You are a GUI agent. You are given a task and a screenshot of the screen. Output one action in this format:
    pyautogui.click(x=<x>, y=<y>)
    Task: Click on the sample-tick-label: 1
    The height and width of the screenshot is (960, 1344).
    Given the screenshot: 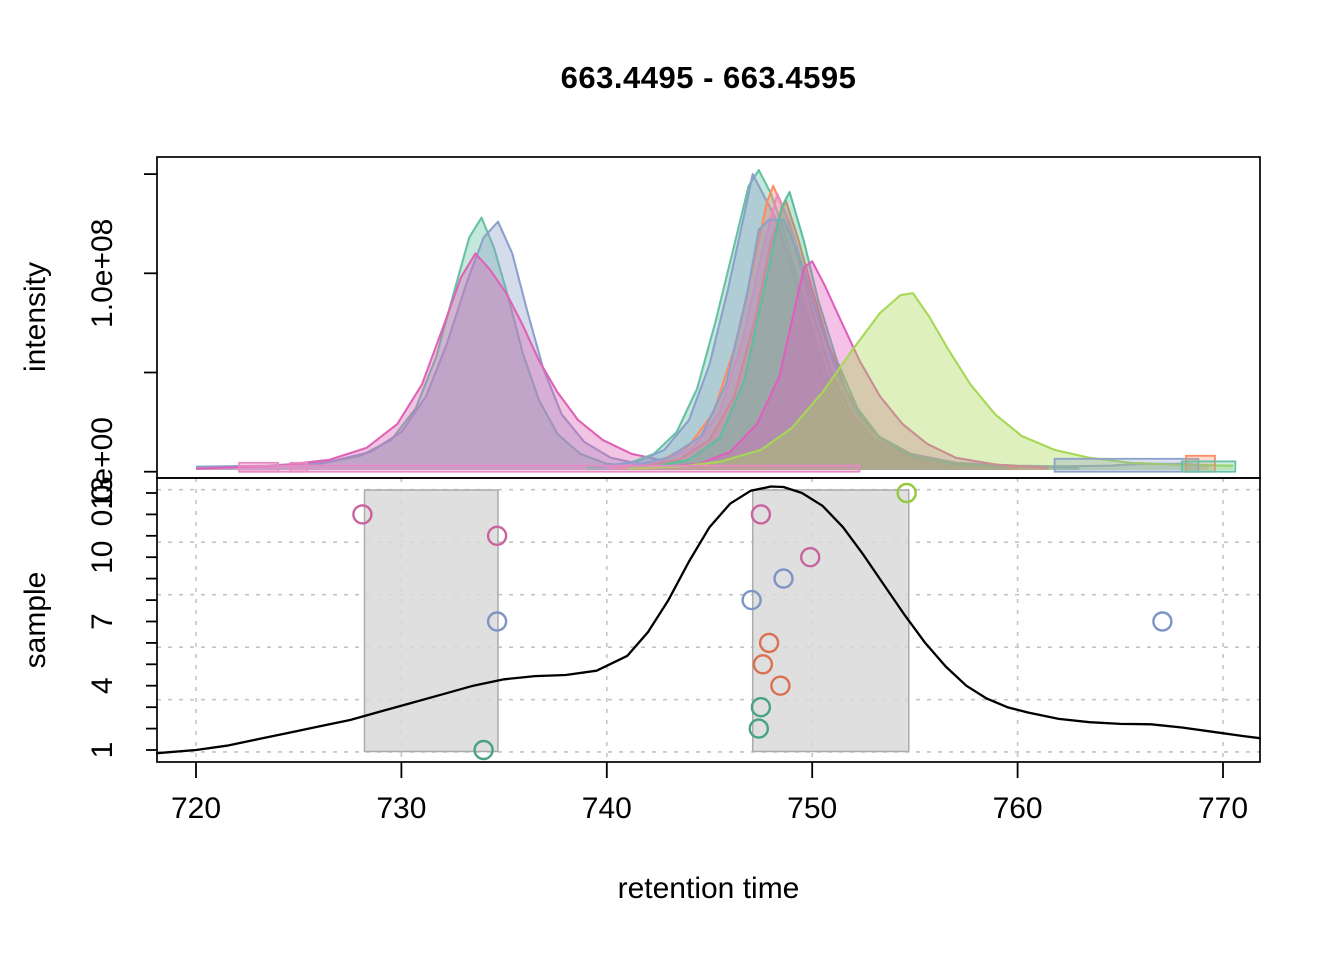 What is the action you would take?
    pyautogui.click(x=102, y=750)
    